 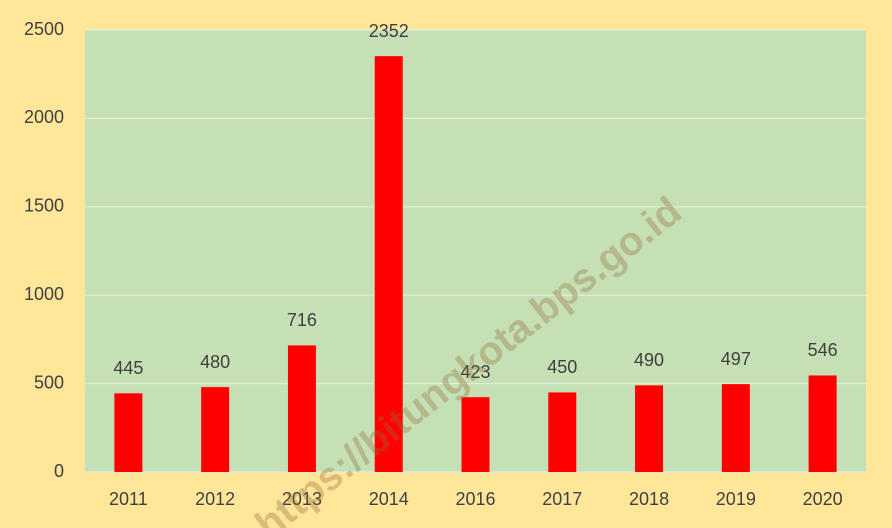 I want to click on y-tick-label: 1500, so click(x=44, y=206).